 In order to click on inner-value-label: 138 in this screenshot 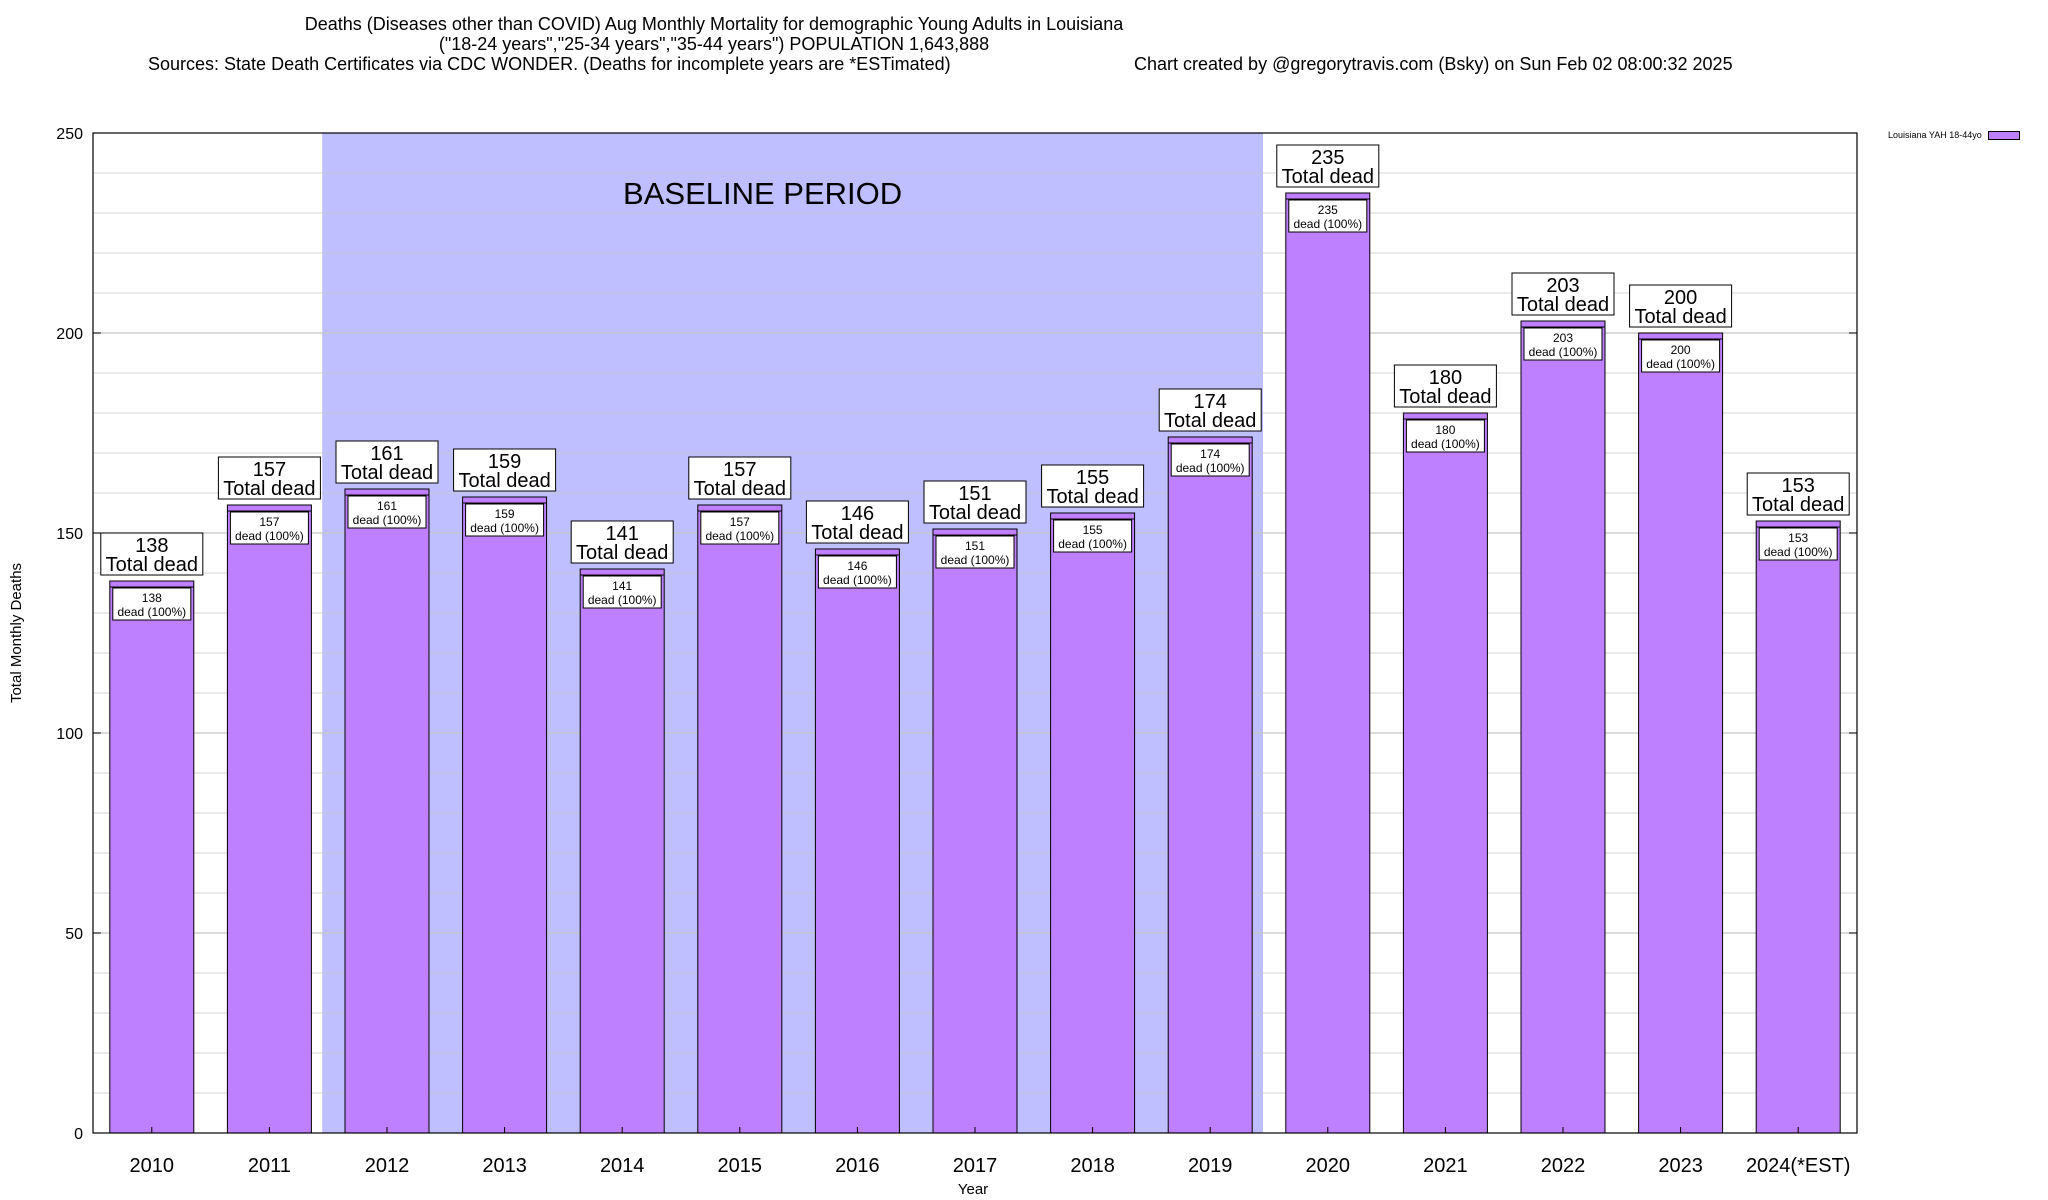, I will do `click(152, 598)`.